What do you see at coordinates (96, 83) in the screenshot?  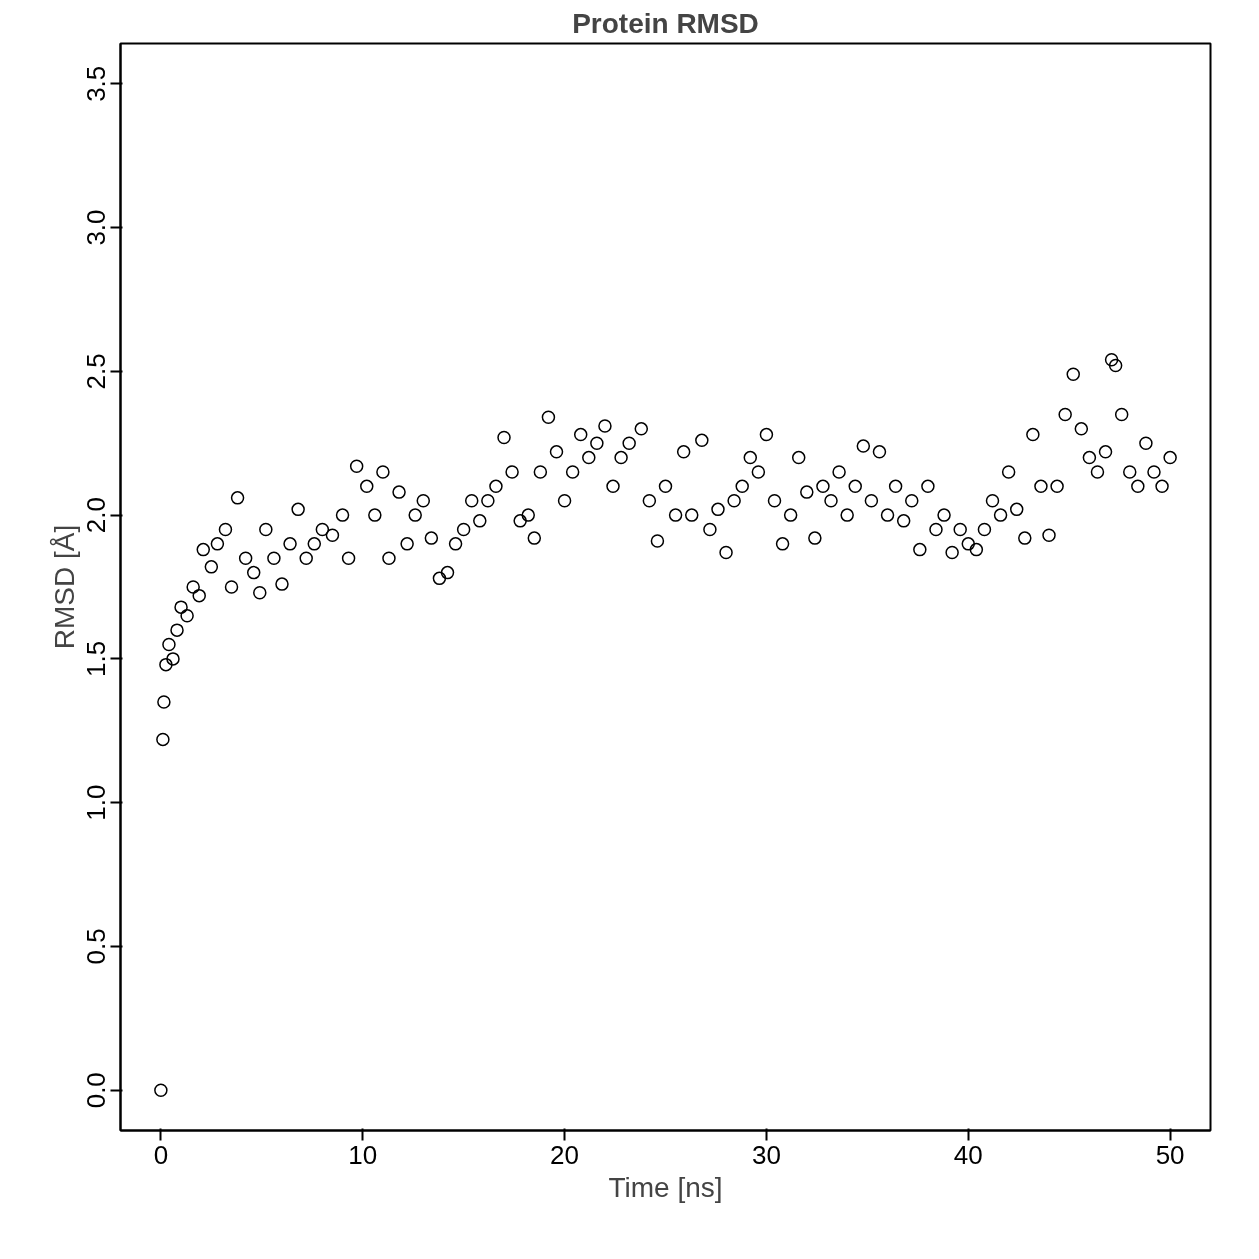 I see `y-tick-label: 3.5` at bounding box center [96, 83].